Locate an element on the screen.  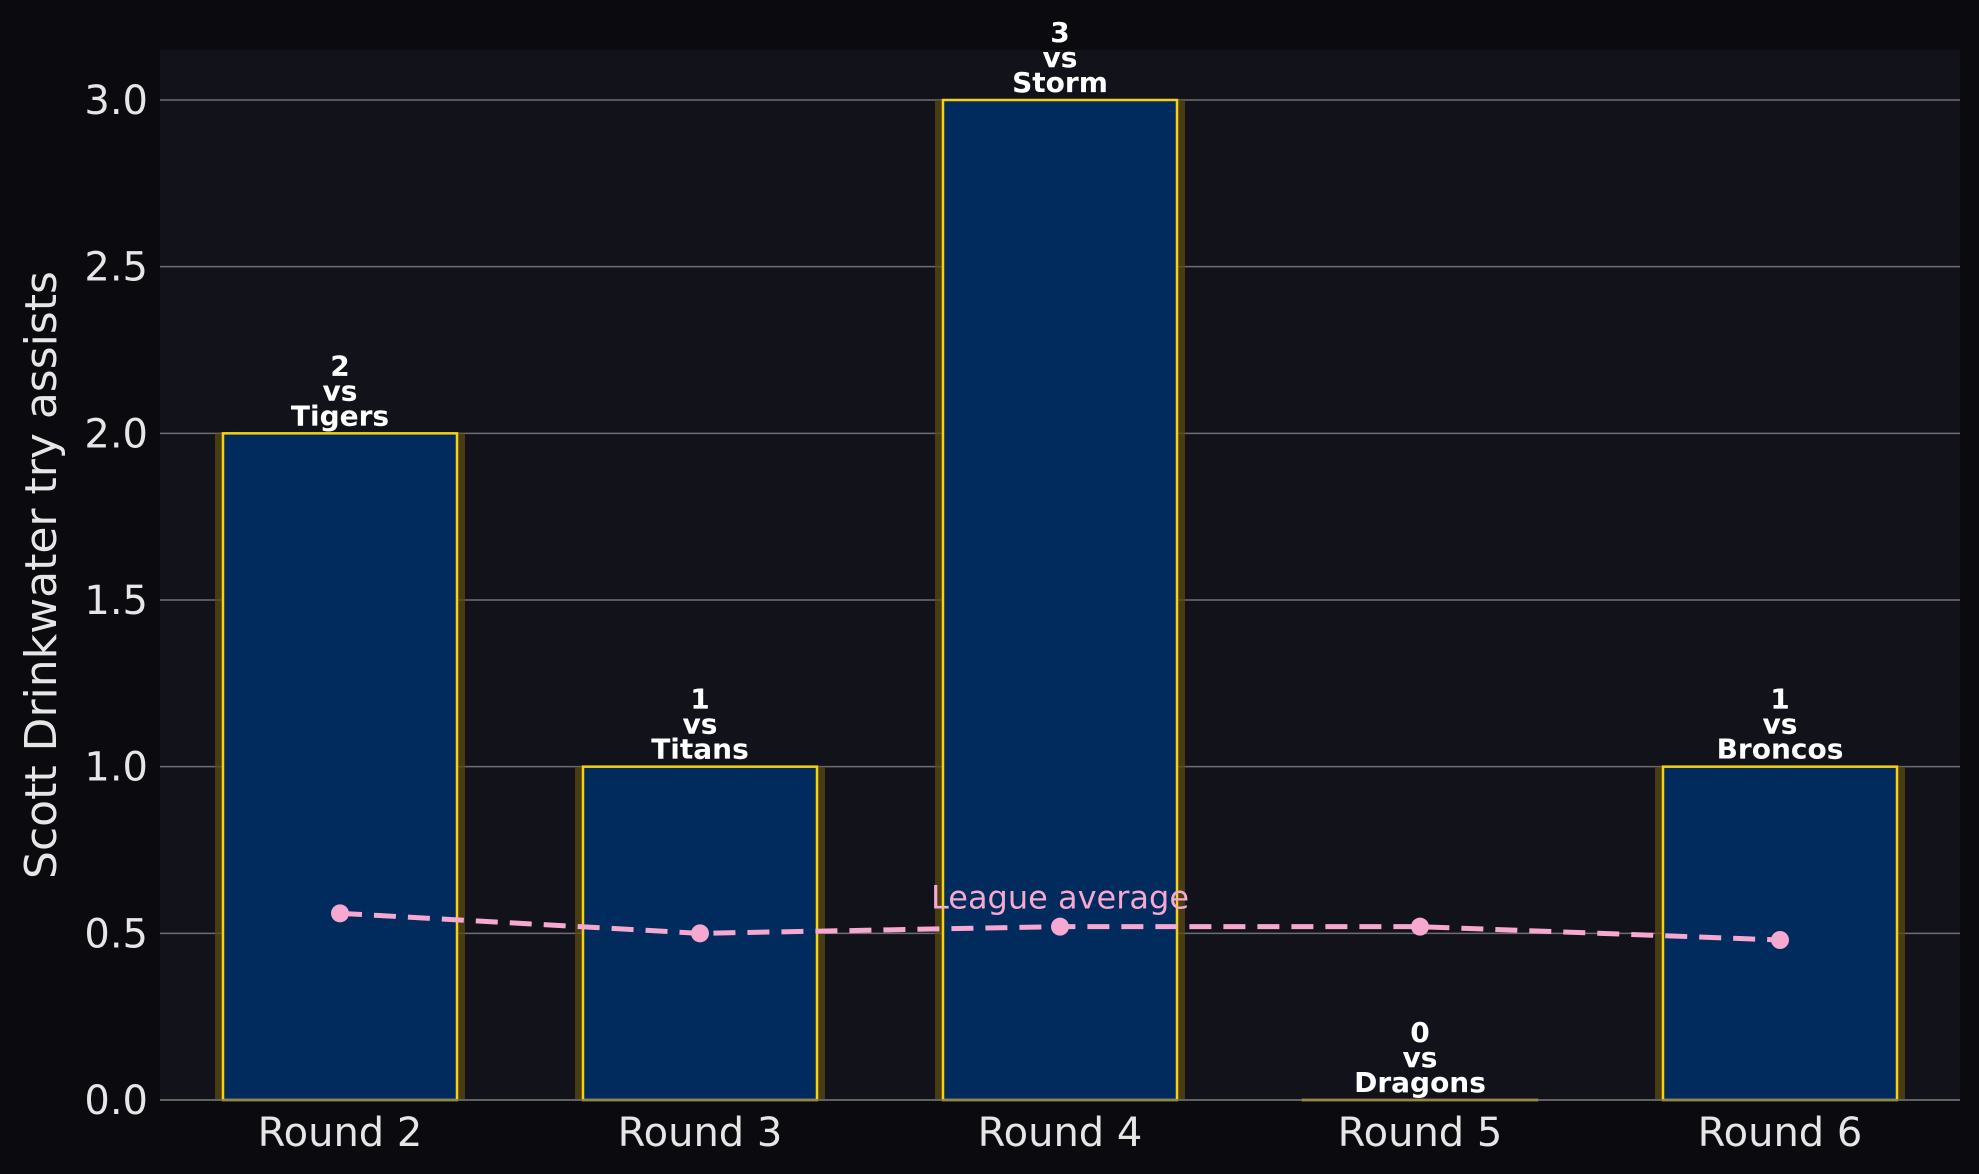
x-tick-label: Round 3 is located at coordinates (700, 1133).